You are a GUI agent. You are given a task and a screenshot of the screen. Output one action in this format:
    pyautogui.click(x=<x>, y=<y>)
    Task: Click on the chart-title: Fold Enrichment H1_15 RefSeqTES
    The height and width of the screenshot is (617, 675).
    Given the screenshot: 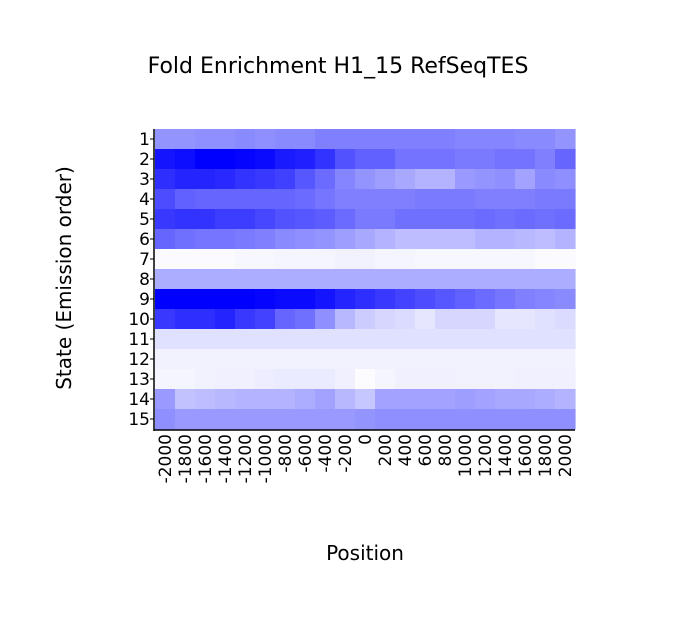 What is the action you would take?
    pyautogui.click(x=338, y=66)
    